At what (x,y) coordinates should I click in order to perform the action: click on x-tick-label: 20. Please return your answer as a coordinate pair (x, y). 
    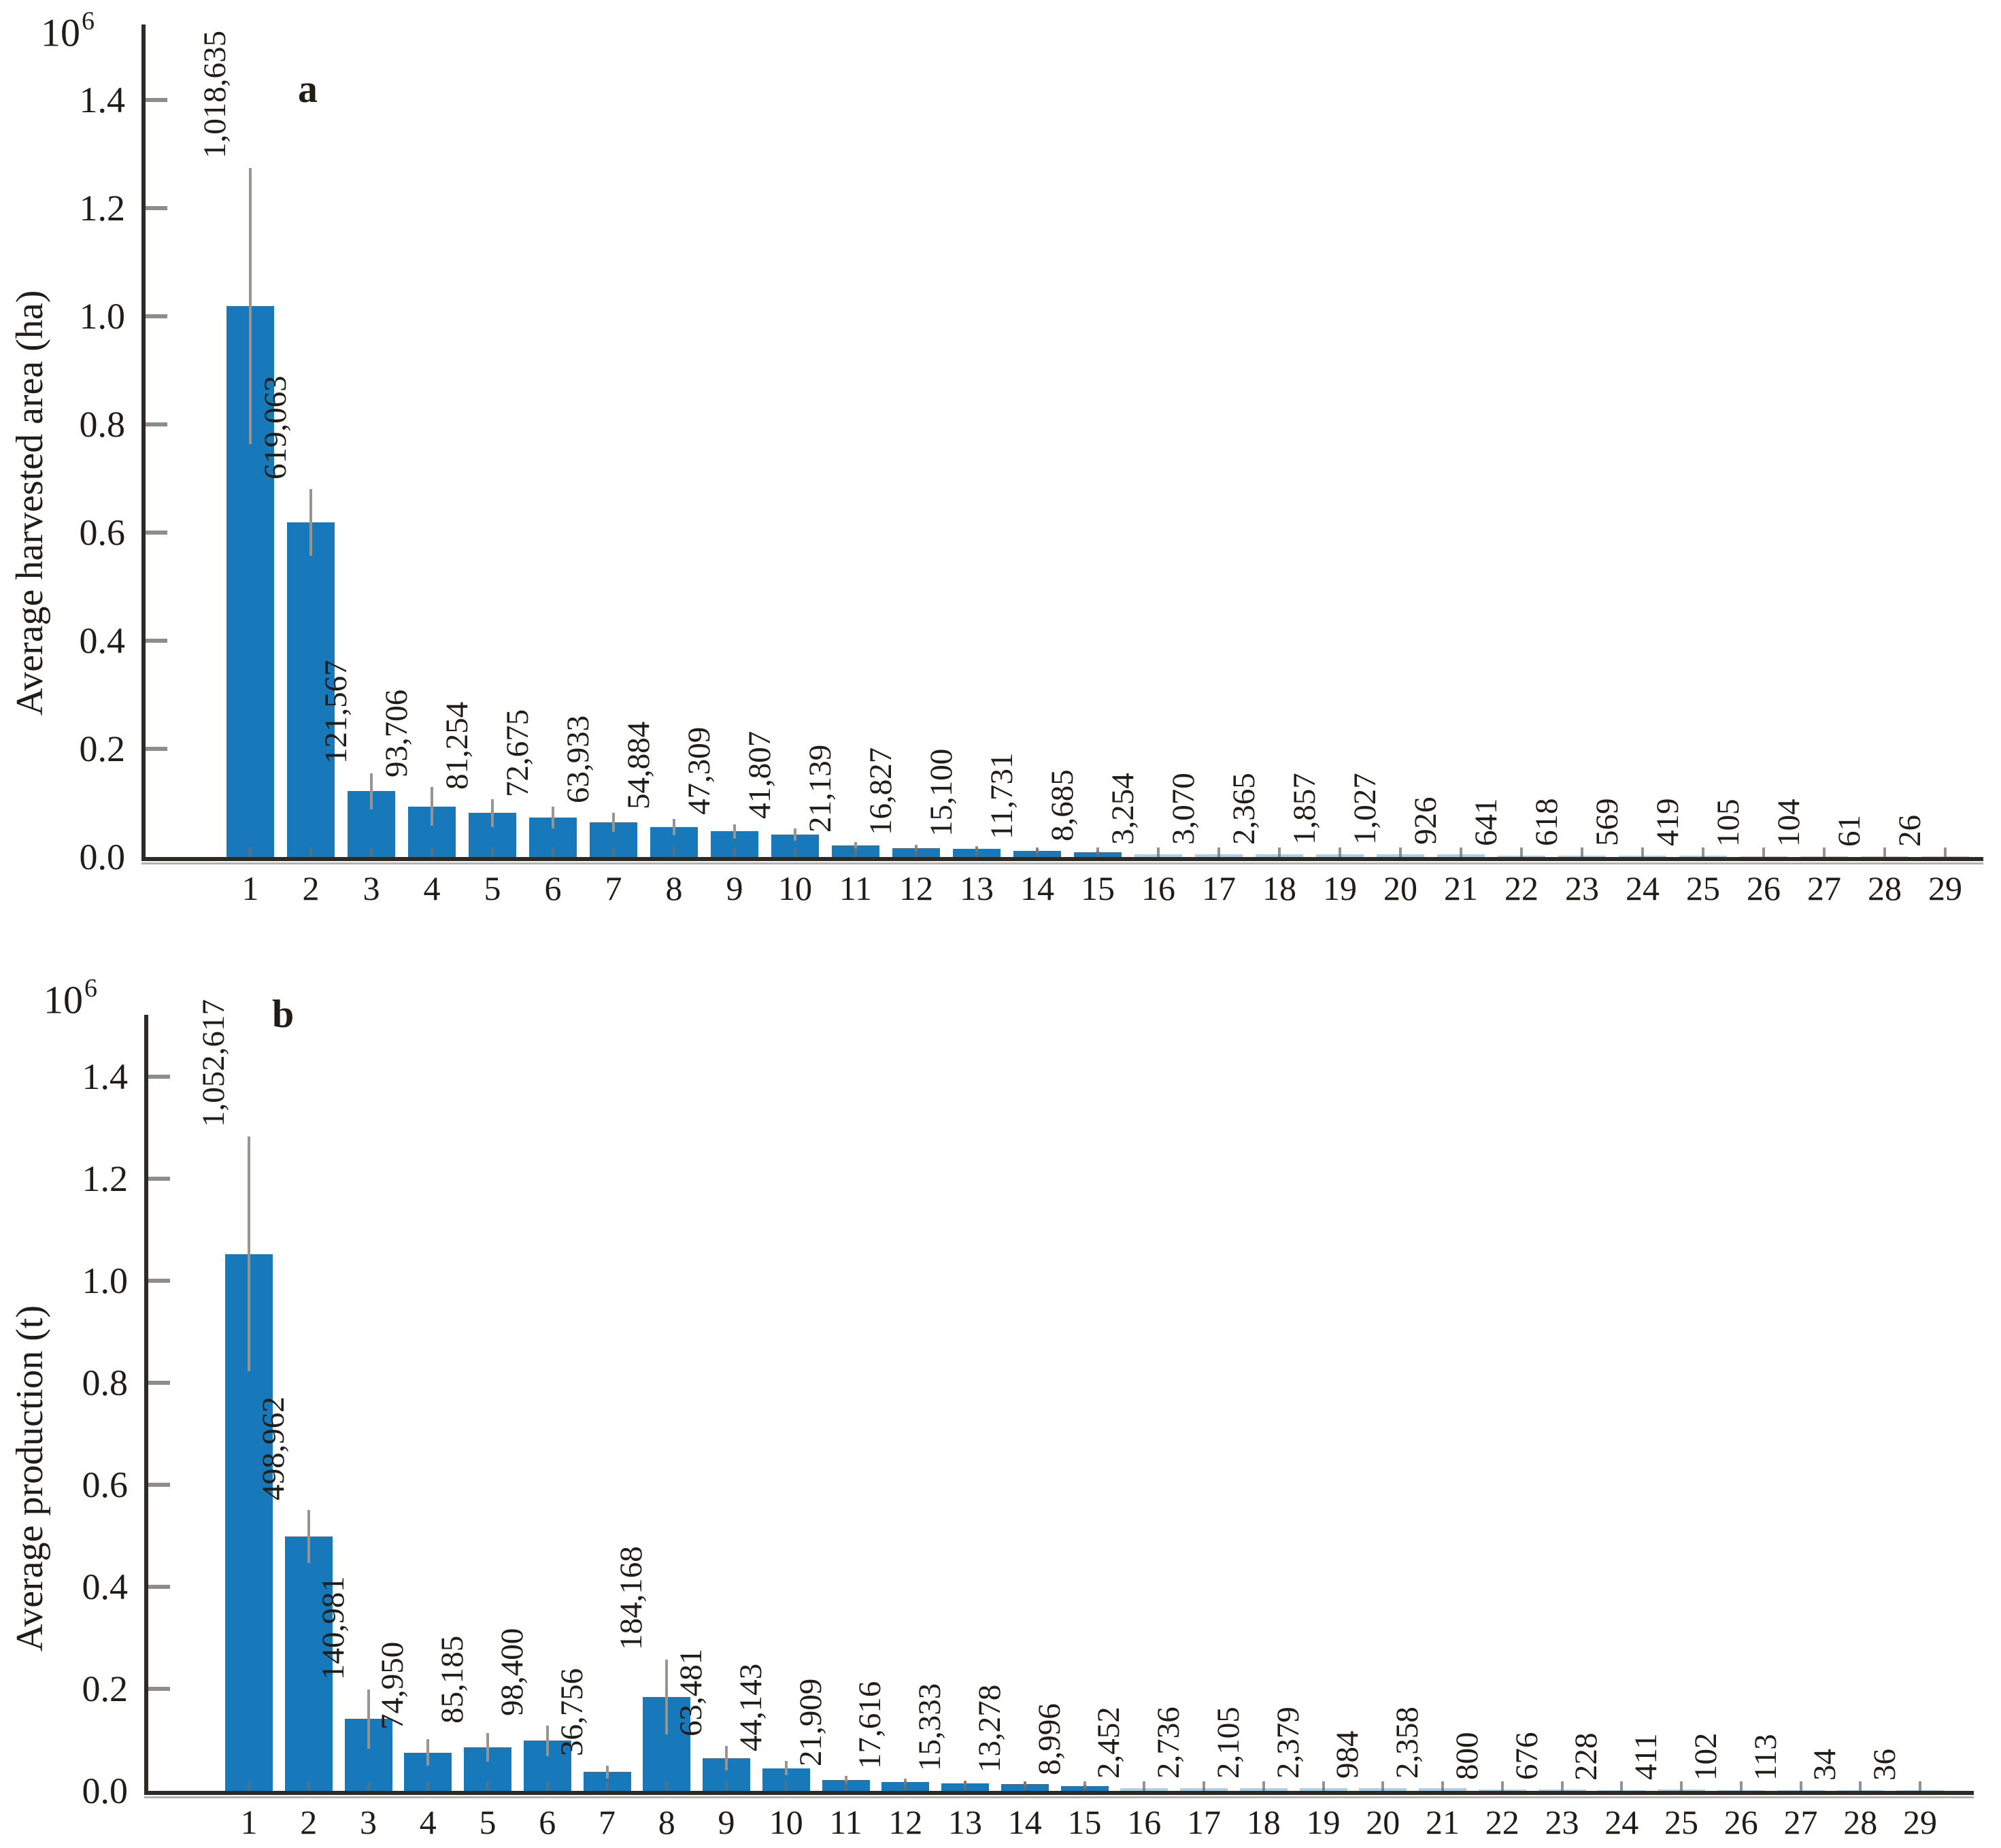
    Looking at the image, I should click on (1400, 888).